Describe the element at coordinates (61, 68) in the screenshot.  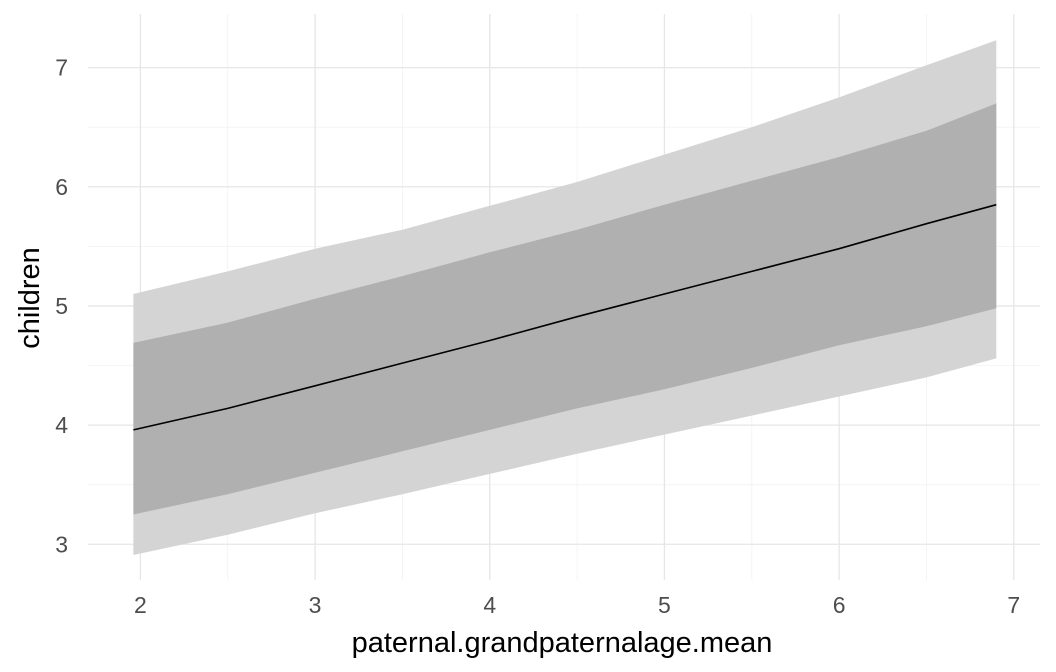
I see `y-tick-label: 7` at that location.